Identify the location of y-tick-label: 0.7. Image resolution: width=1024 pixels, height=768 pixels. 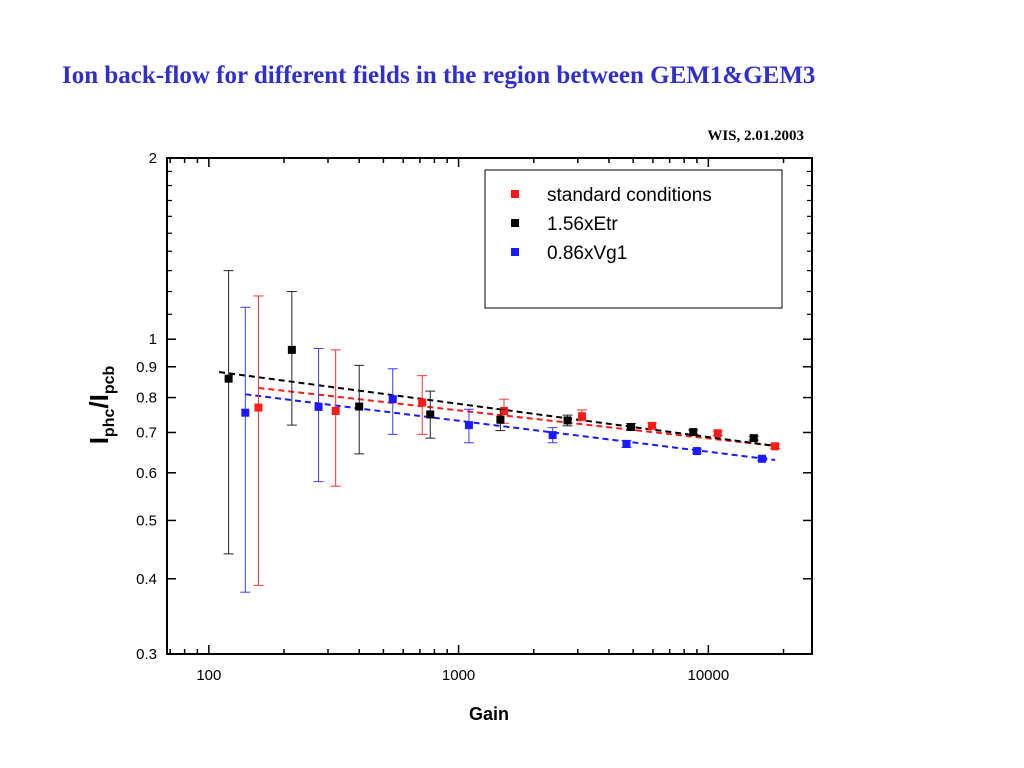
(146, 432).